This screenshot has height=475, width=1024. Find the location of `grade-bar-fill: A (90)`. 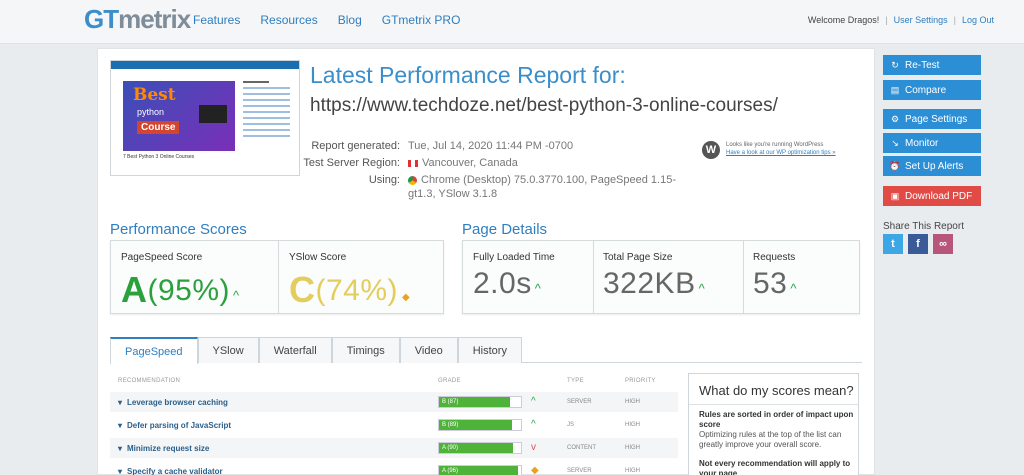

grade-bar-fill: A (90) is located at coordinates (476, 448).